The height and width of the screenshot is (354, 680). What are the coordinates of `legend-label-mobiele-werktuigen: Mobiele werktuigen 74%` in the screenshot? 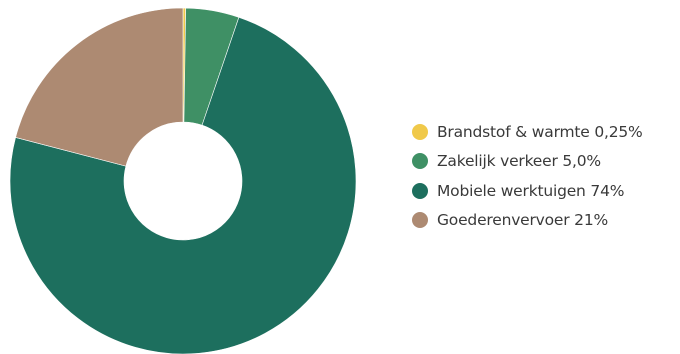 It's located at (531, 190).